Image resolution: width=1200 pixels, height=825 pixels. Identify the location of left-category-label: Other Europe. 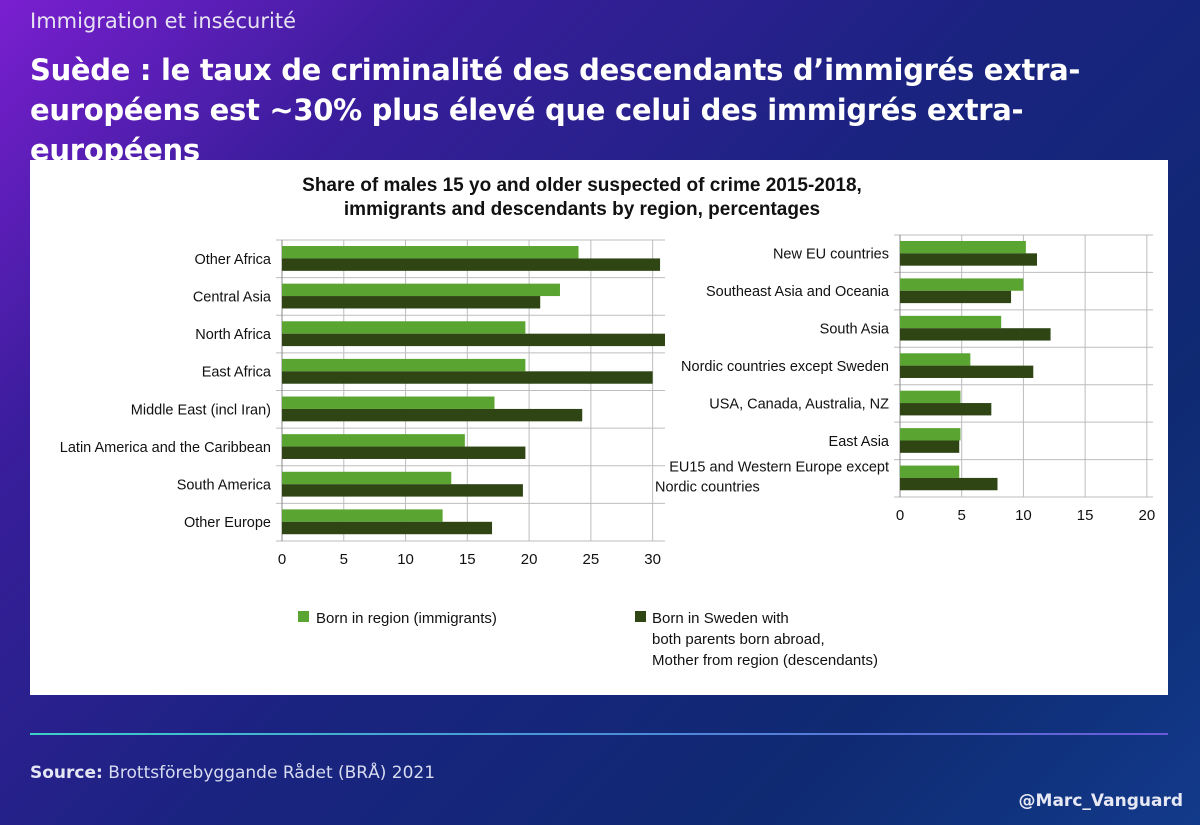
(227, 523).